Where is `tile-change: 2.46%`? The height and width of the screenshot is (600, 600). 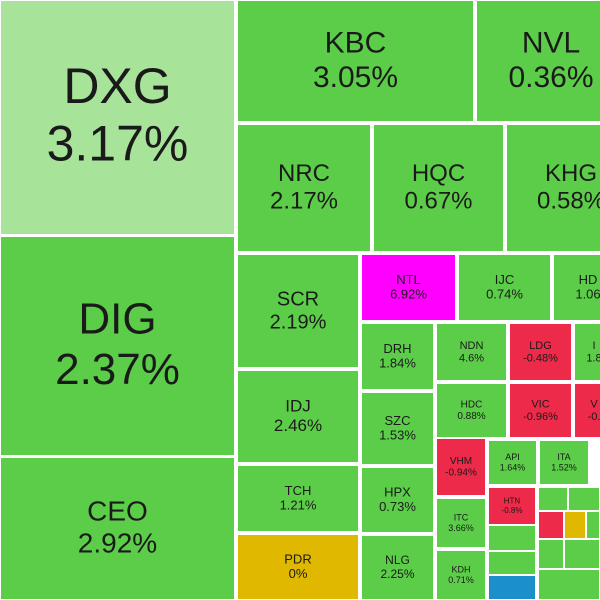
tile-change: 2.46% is located at coordinates (298, 425).